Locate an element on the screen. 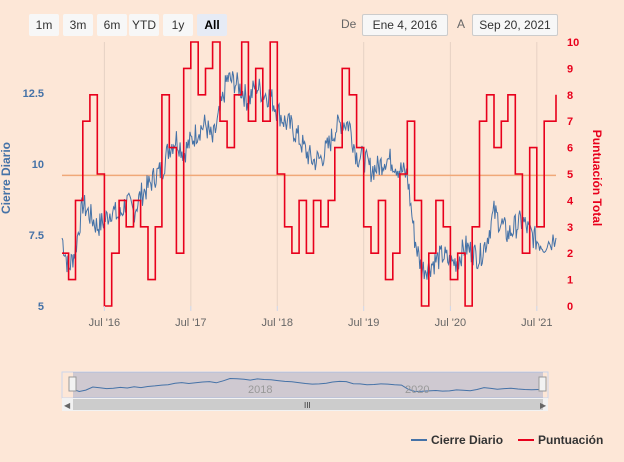  y-axis-left-title: Cierre Diario is located at coordinates (6, 178).